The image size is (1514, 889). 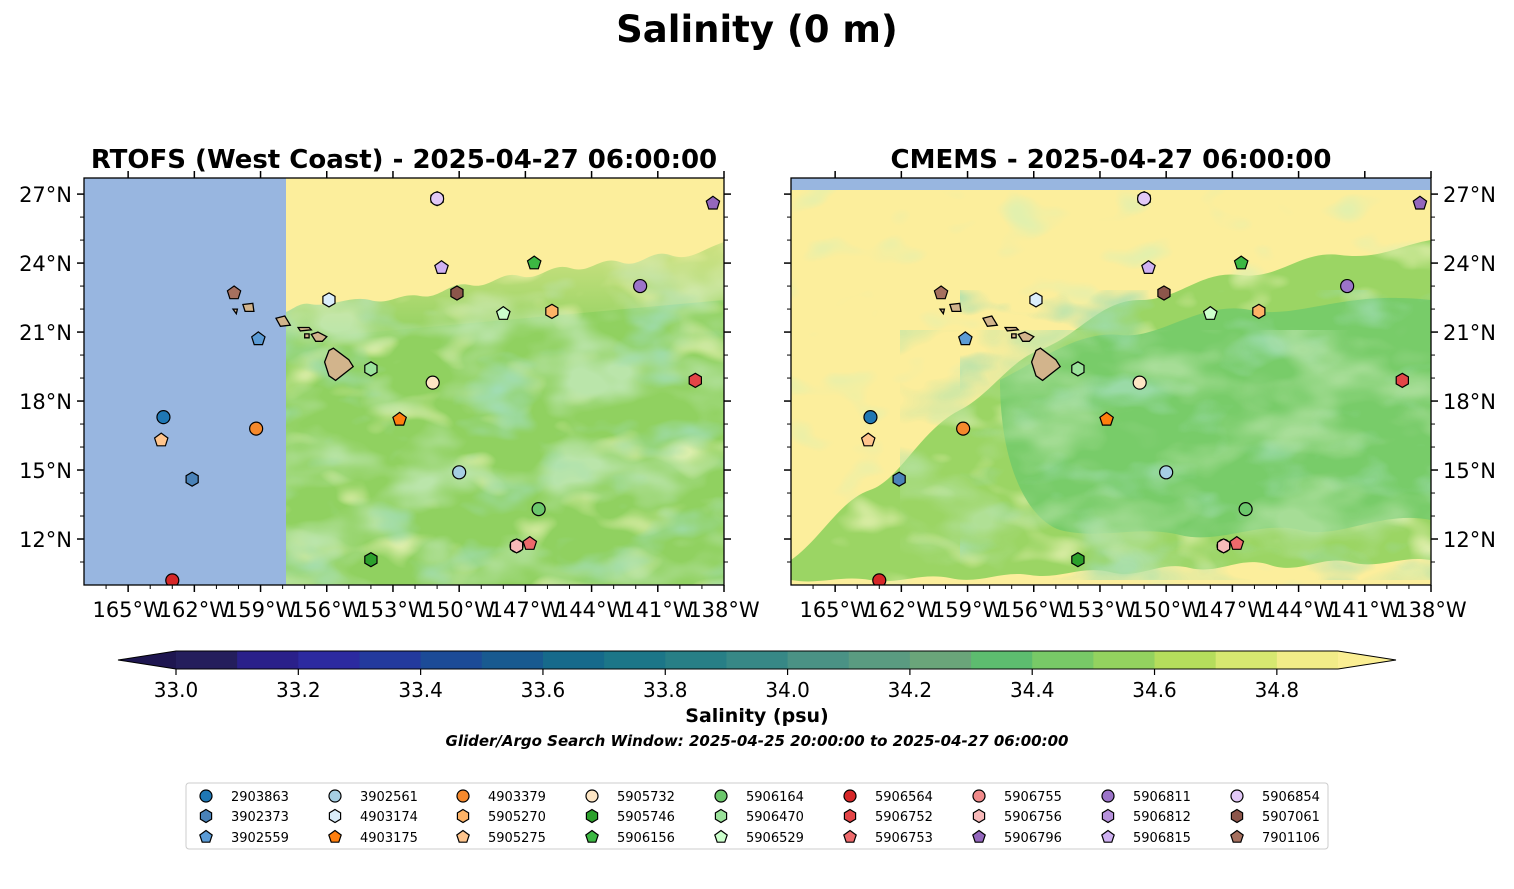 I want to click on x-tick-label: 159°W, so click(x=261, y=610).